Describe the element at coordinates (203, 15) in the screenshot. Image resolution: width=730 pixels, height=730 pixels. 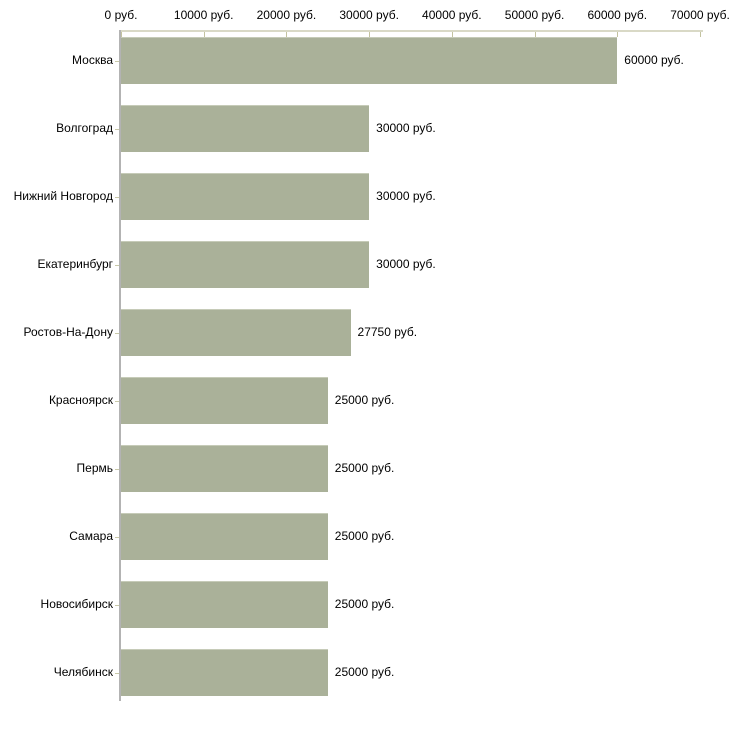
I see `x-tick-label: 10000 руб.` at that location.